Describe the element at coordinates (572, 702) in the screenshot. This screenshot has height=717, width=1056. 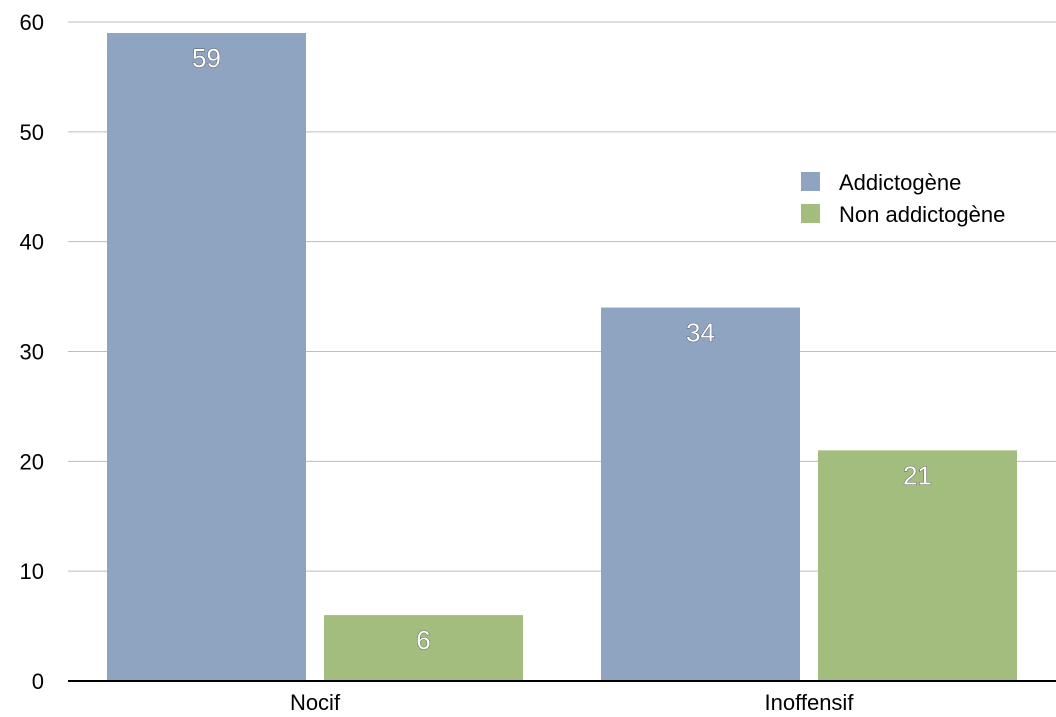
I see `x-axis-categories: Nocif Inoffensif` at that location.